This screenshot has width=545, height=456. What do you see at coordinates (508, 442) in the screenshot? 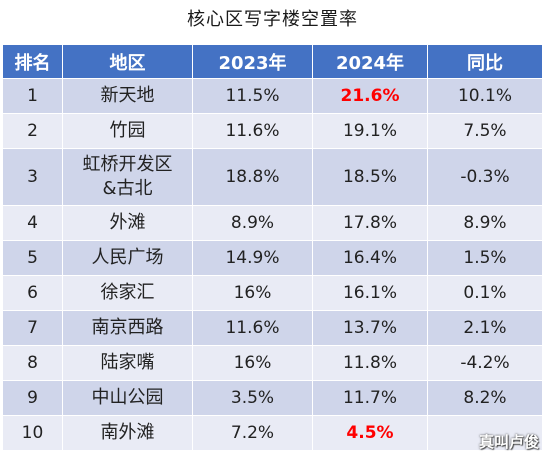
I see `watermark: 真叫卢俊` at bounding box center [508, 442].